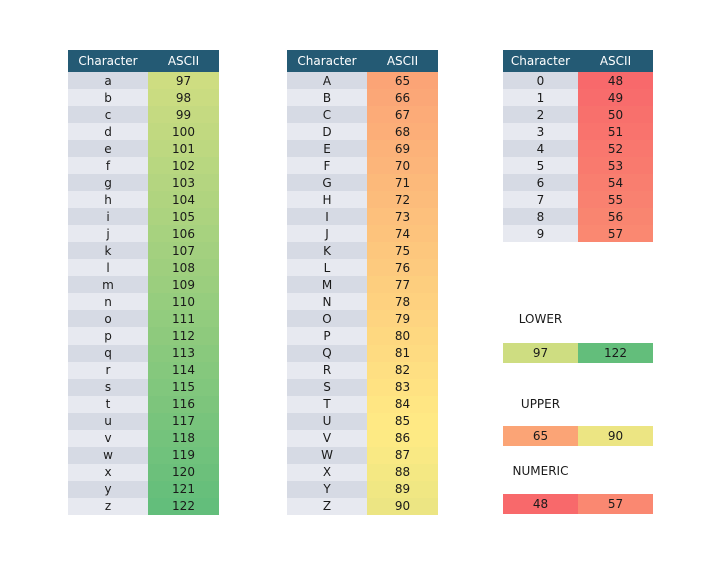  What do you see at coordinates (108, 438) in the screenshot?
I see `character-cell: v` at bounding box center [108, 438].